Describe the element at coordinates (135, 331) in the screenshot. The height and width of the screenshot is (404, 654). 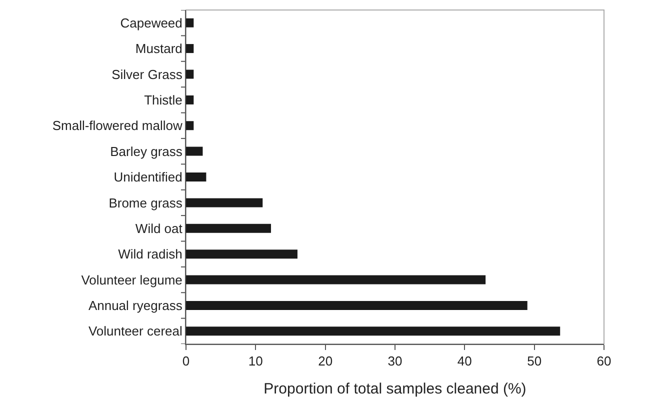
I see `y-tick-label: Volunteer cereal` at that location.